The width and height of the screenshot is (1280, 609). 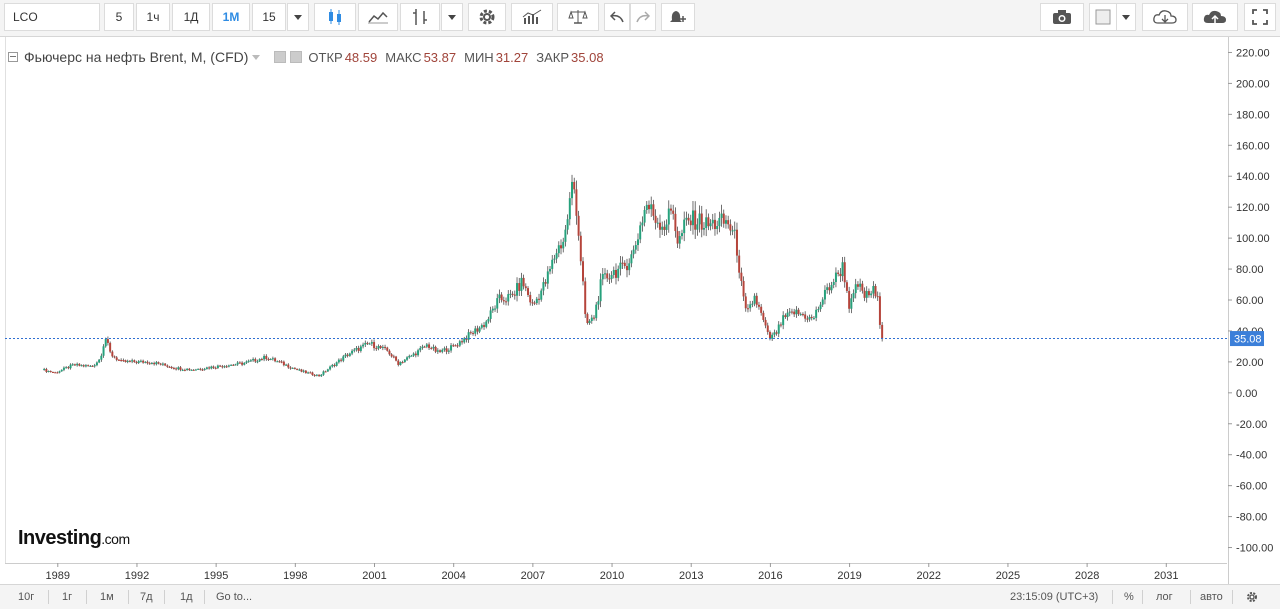 I want to click on percent-toggle: %, so click(x=1129, y=597).